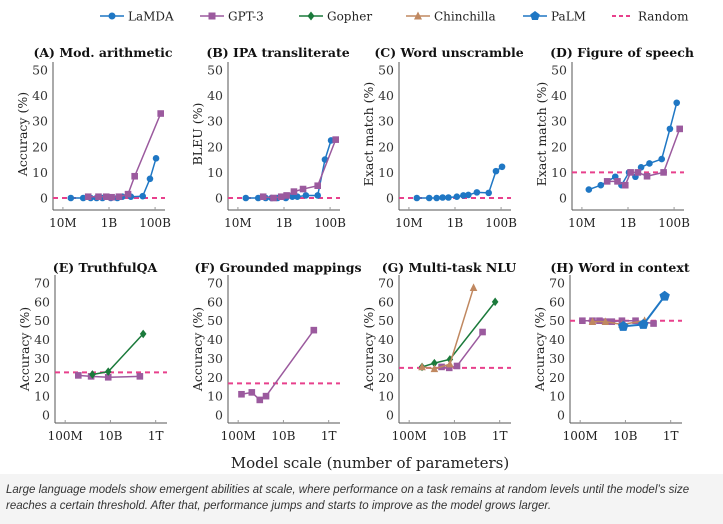  I want to click on panel-title: (G) Multi-task NLU, so click(449, 267).